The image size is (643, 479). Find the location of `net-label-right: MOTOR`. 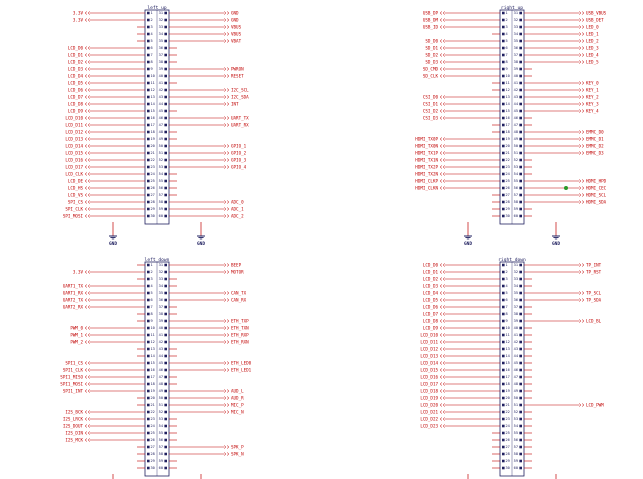

net-label-right: MOTOR is located at coordinates (237, 271).